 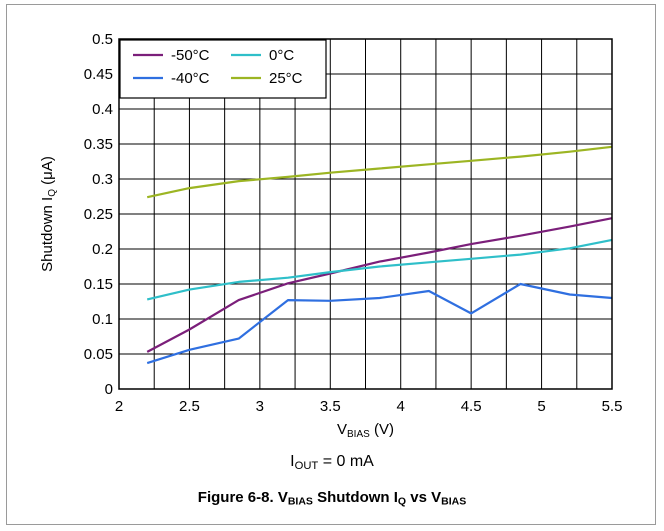 I want to click on y-tick-label: 0.2, so click(x=102, y=249).